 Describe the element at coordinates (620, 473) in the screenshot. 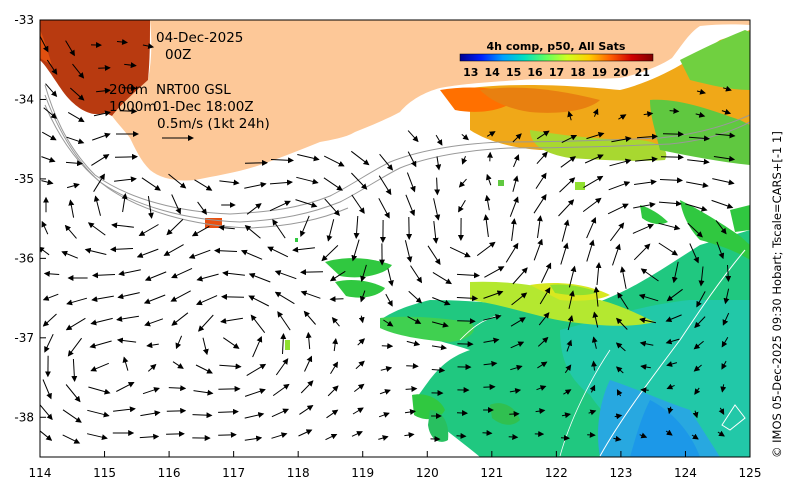

I see `x-tick-label: 123` at that location.